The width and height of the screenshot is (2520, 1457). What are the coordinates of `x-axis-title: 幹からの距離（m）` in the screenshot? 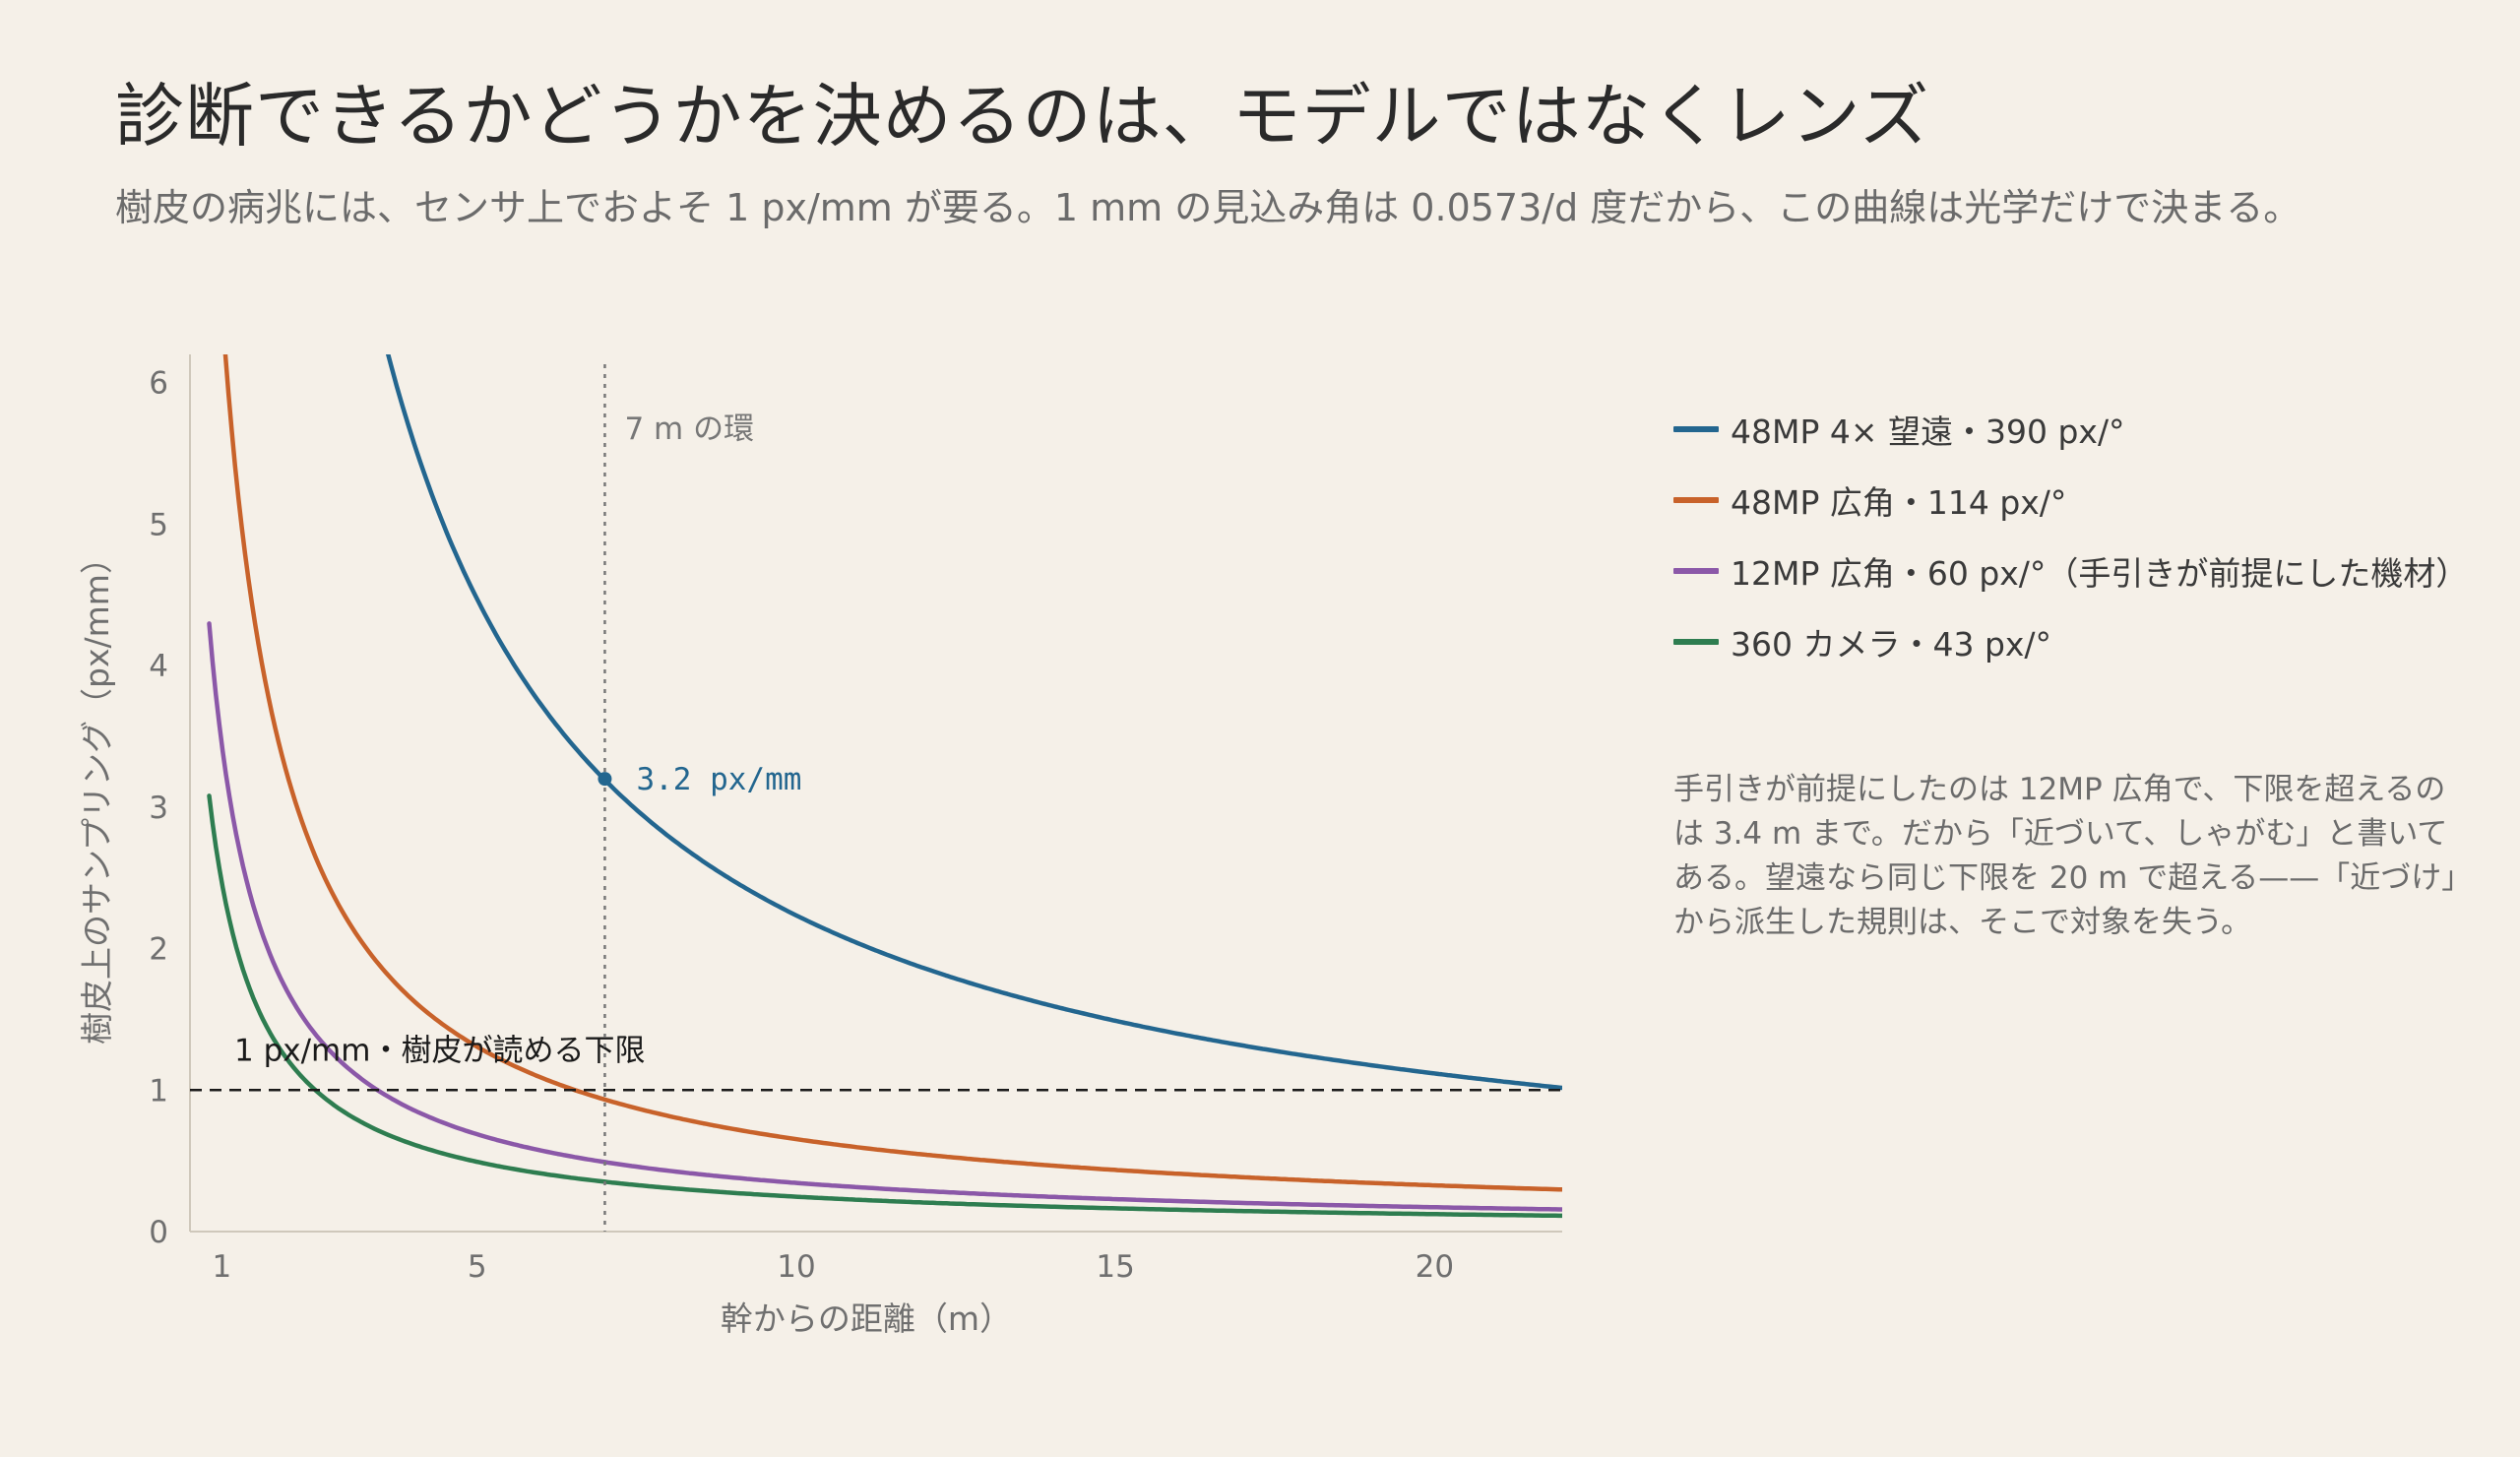 It's located at (866, 1318).